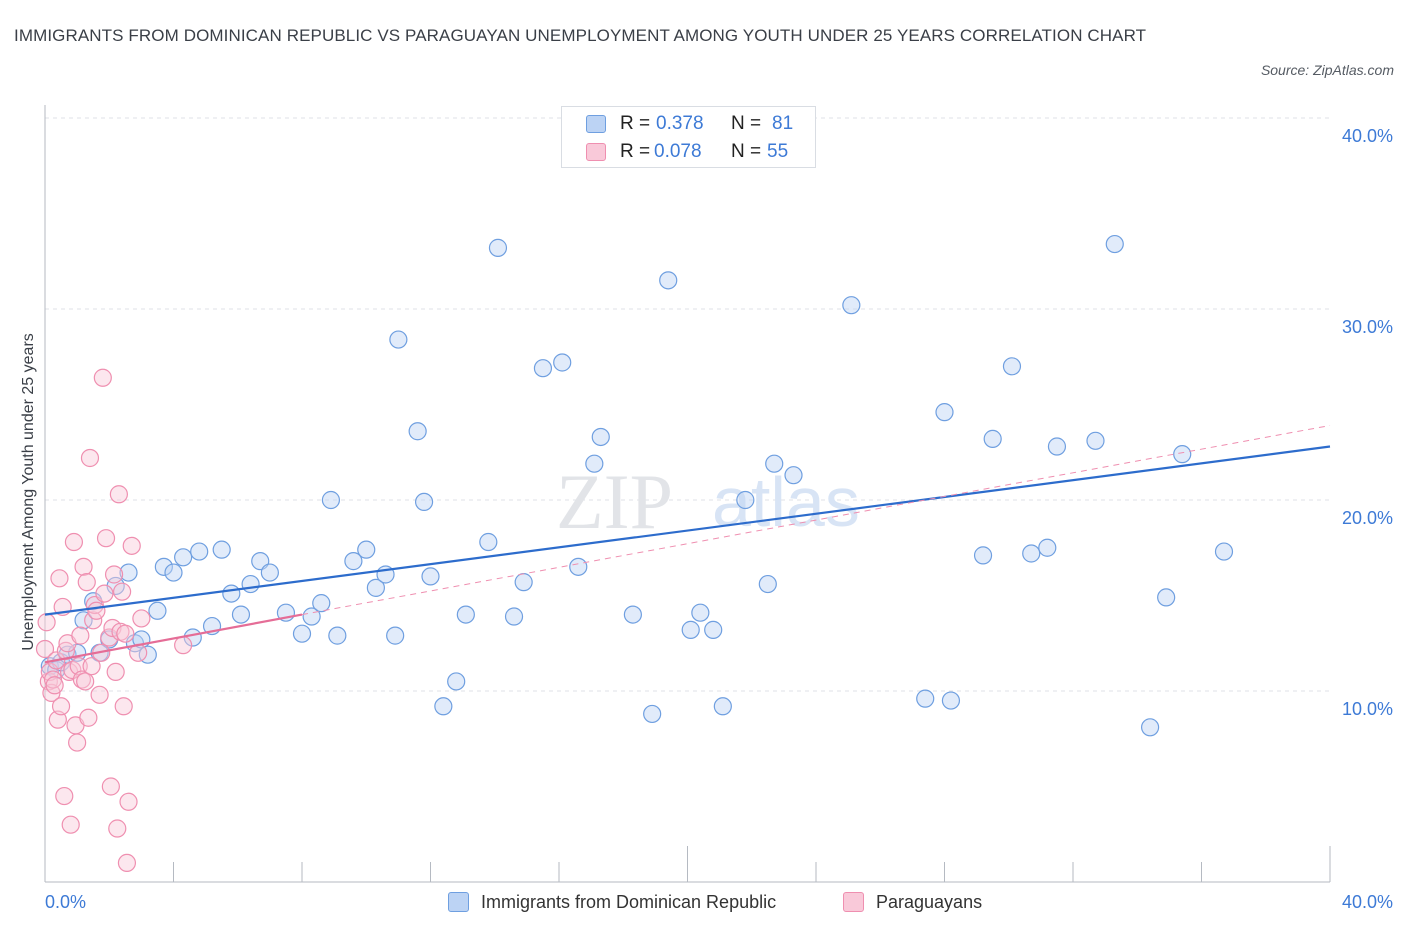 Image resolution: width=1406 pixels, height=930 pixels. What do you see at coordinates (28, 492) in the screenshot?
I see `y-axis-label: Unemployment Among Youth under 25 years` at bounding box center [28, 492].